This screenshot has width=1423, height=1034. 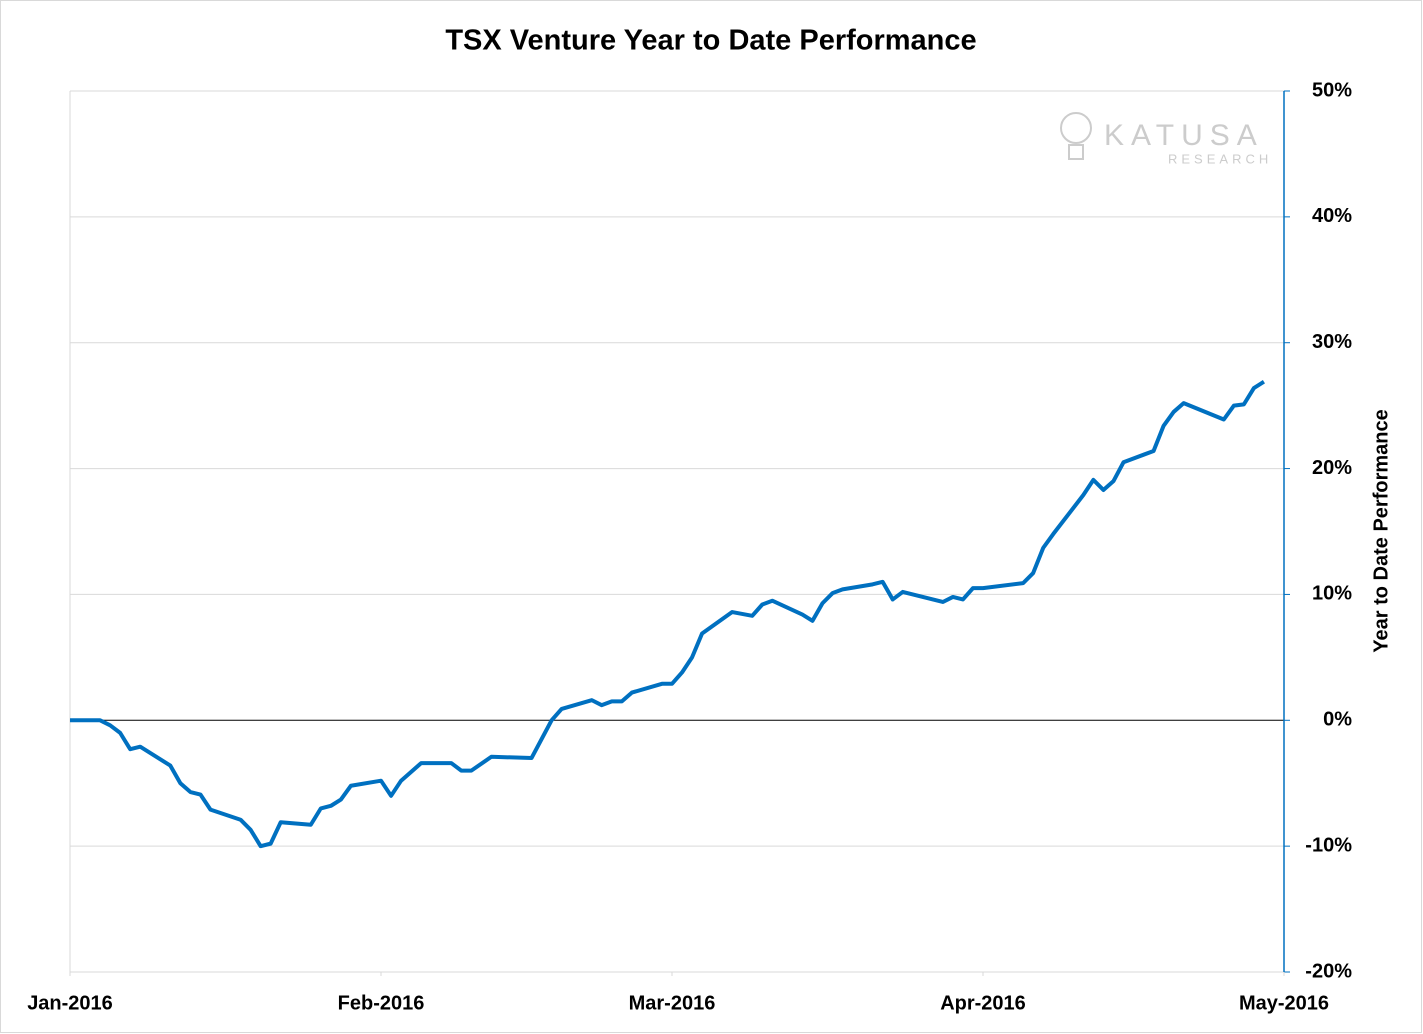 I want to click on watermark-name: KATUSA, so click(x=1184, y=135).